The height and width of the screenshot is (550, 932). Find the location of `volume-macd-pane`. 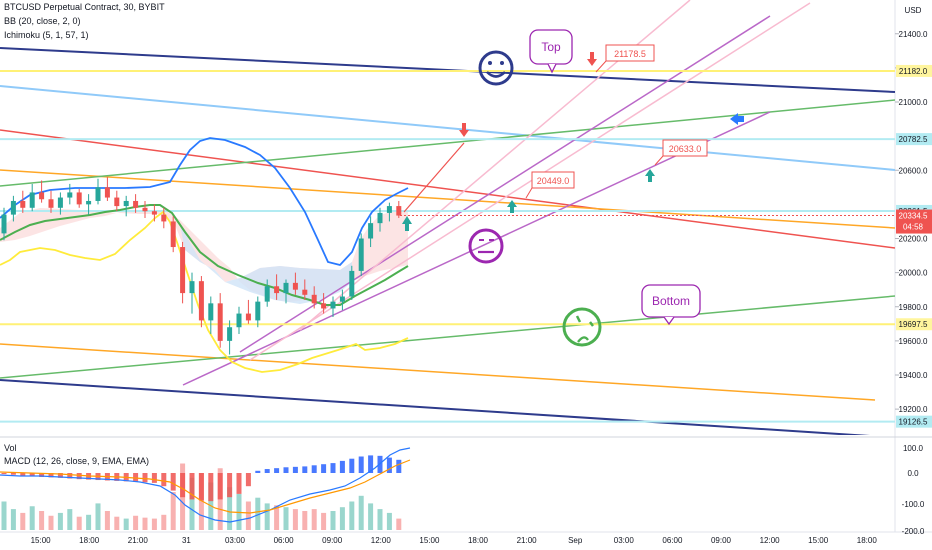

volume-macd-pane is located at coordinates (205, 488).